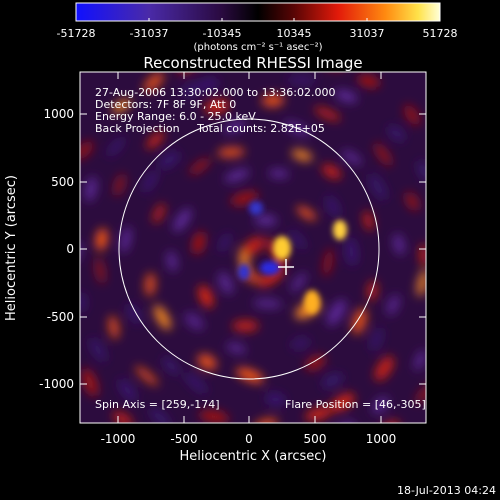  What do you see at coordinates (367, 33) in the screenshot?
I see `colorbar-tick-label: 31037` at bounding box center [367, 33].